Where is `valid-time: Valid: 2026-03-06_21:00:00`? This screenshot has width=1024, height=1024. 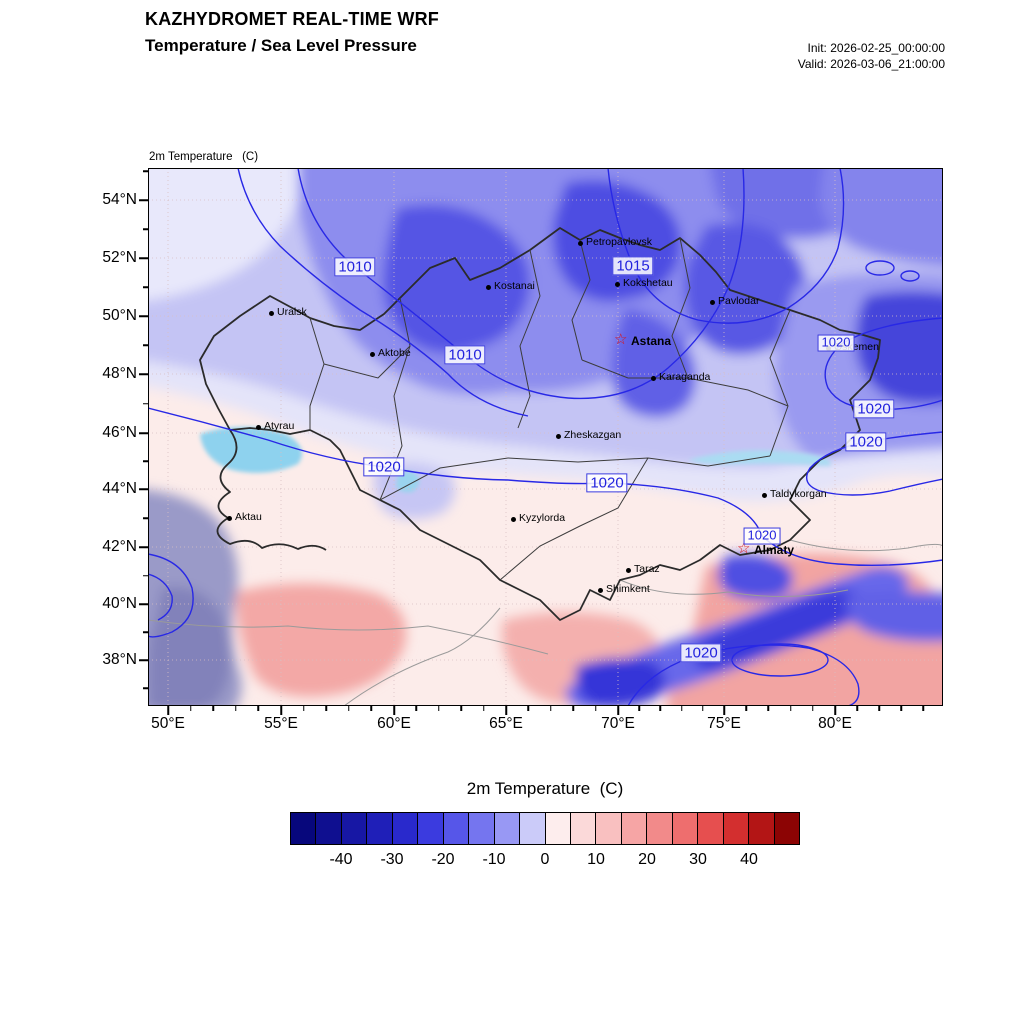 valid-time: Valid: 2026-03-06_21:00:00 is located at coordinates (871, 64).